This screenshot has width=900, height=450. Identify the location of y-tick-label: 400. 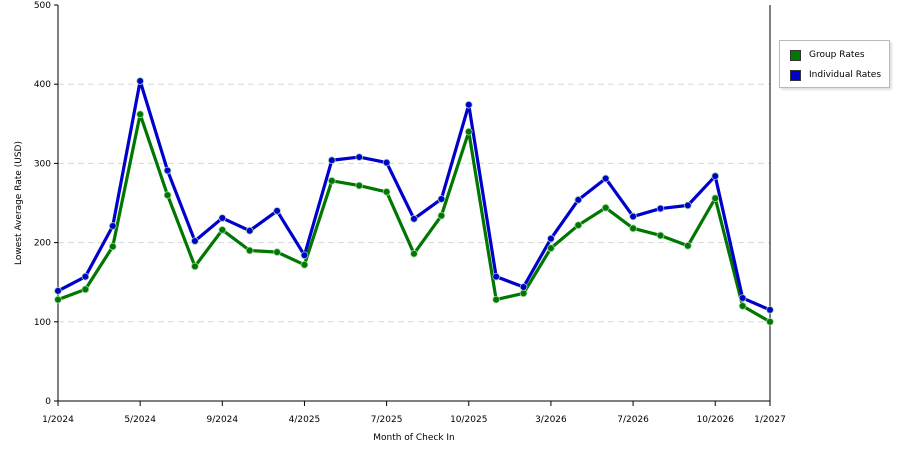
(42, 85).